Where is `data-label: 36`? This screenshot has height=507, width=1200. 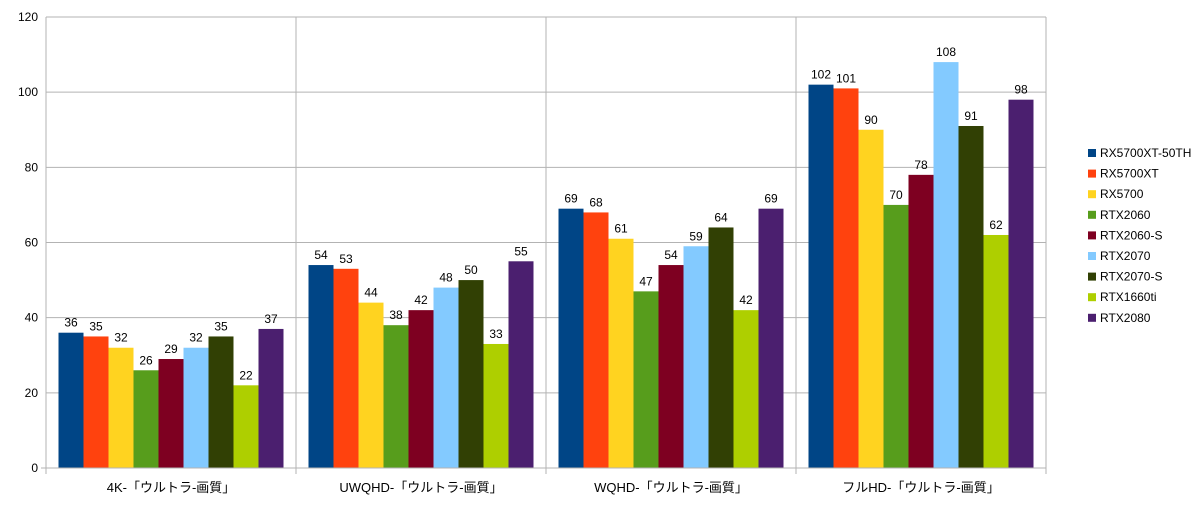 data-label: 36 is located at coordinates (71, 323).